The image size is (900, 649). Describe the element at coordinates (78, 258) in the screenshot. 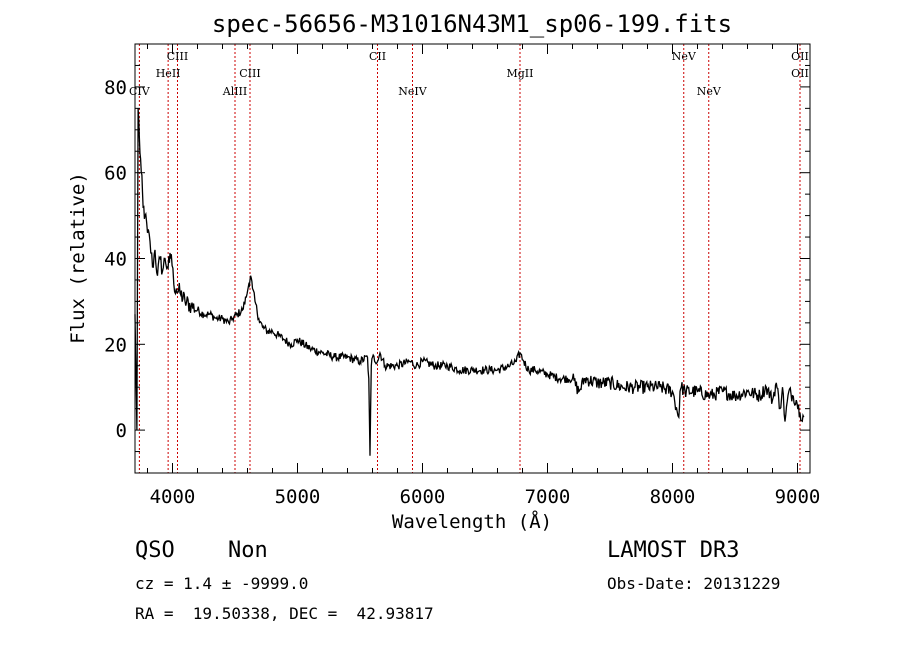

I see `y-axis-label: Flux (relative)` at that location.